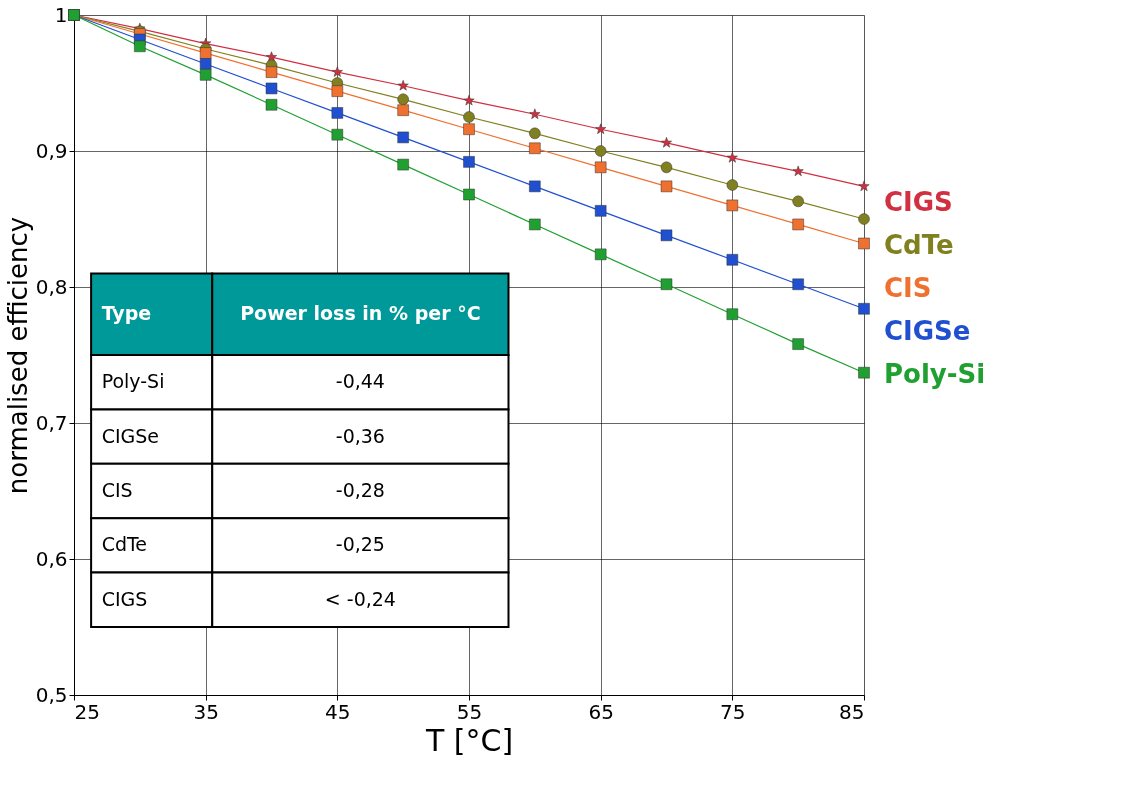 This screenshot has width=1126, height=812. What do you see at coordinates (469, 711) in the screenshot?
I see `x-tick-label: 55` at bounding box center [469, 711].